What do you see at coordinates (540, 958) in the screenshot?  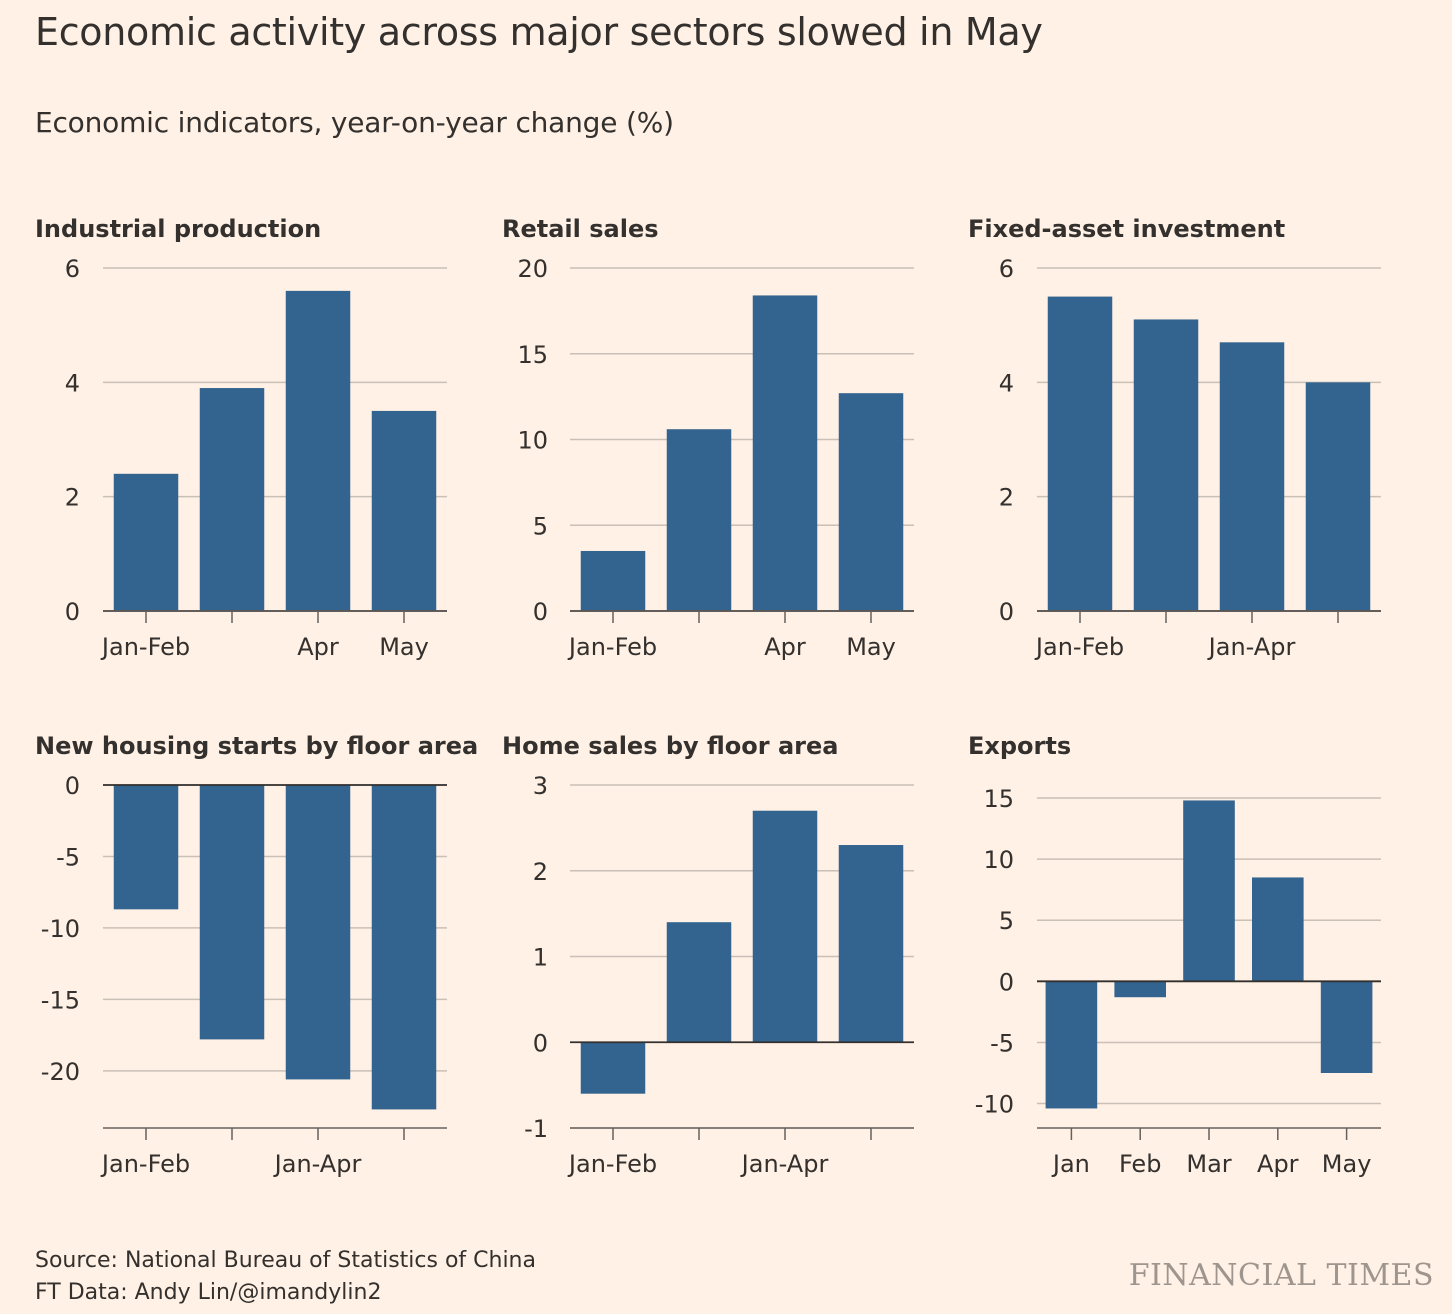 I see `y-tick-label: 1` at bounding box center [540, 958].